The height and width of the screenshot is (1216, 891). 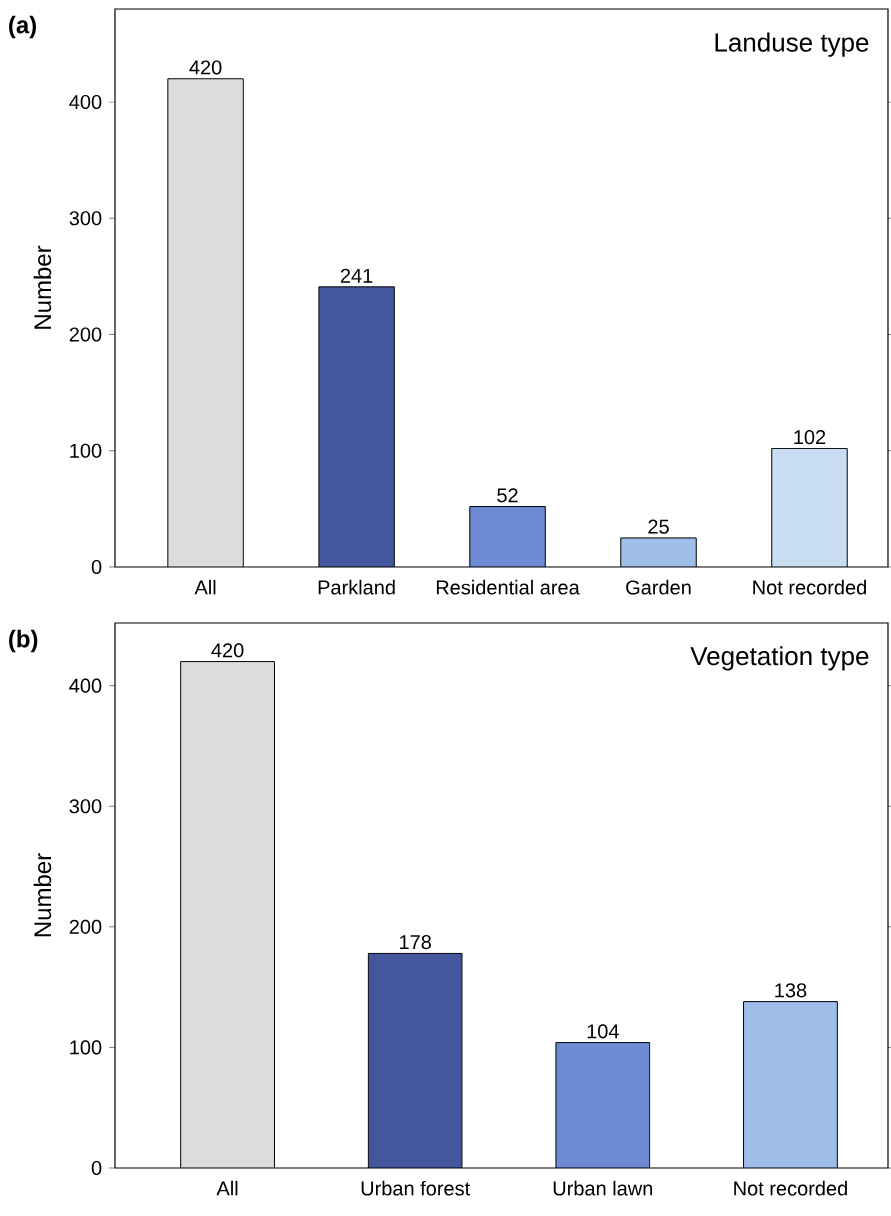 What do you see at coordinates (415, 942) in the screenshot?
I see `data-label: 178` at bounding box center [415, 942].